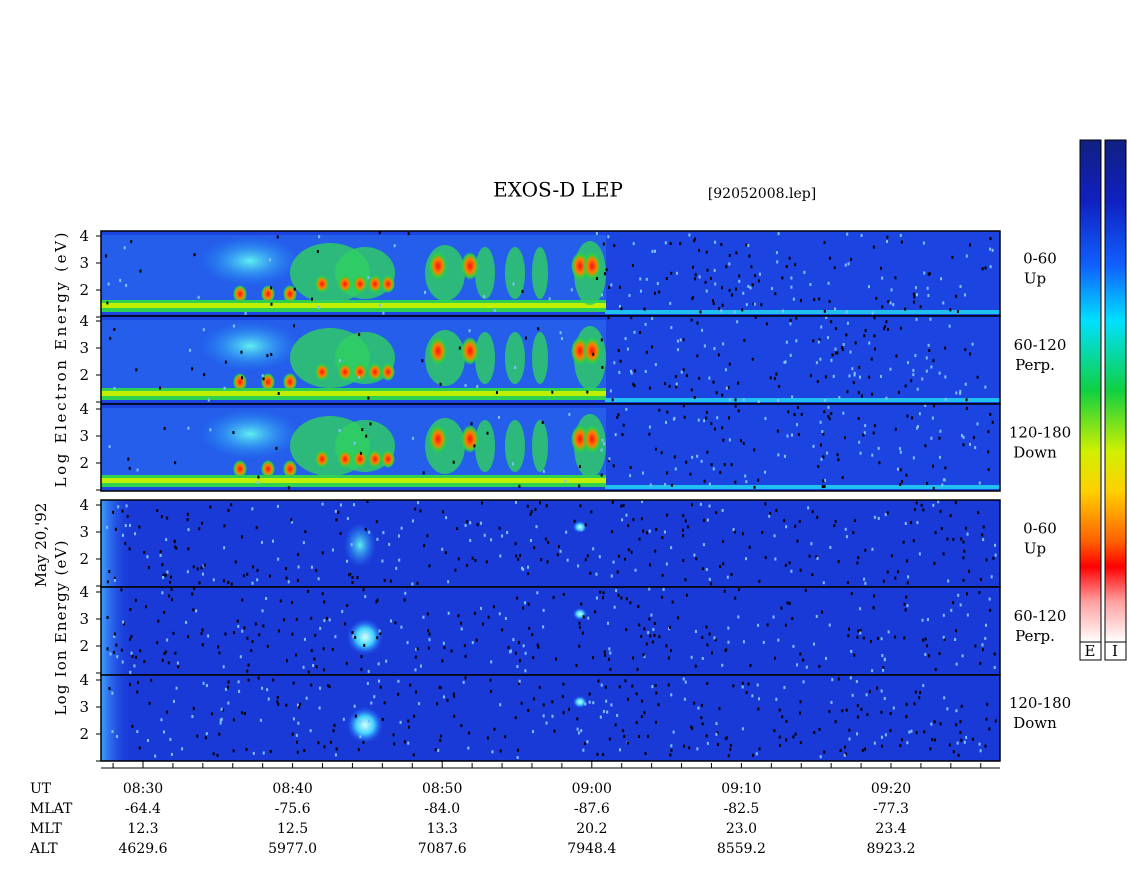  What do you see at coordinates (540, 358) in the screenshot?
I see `feature` at bounding box center [540, 358].